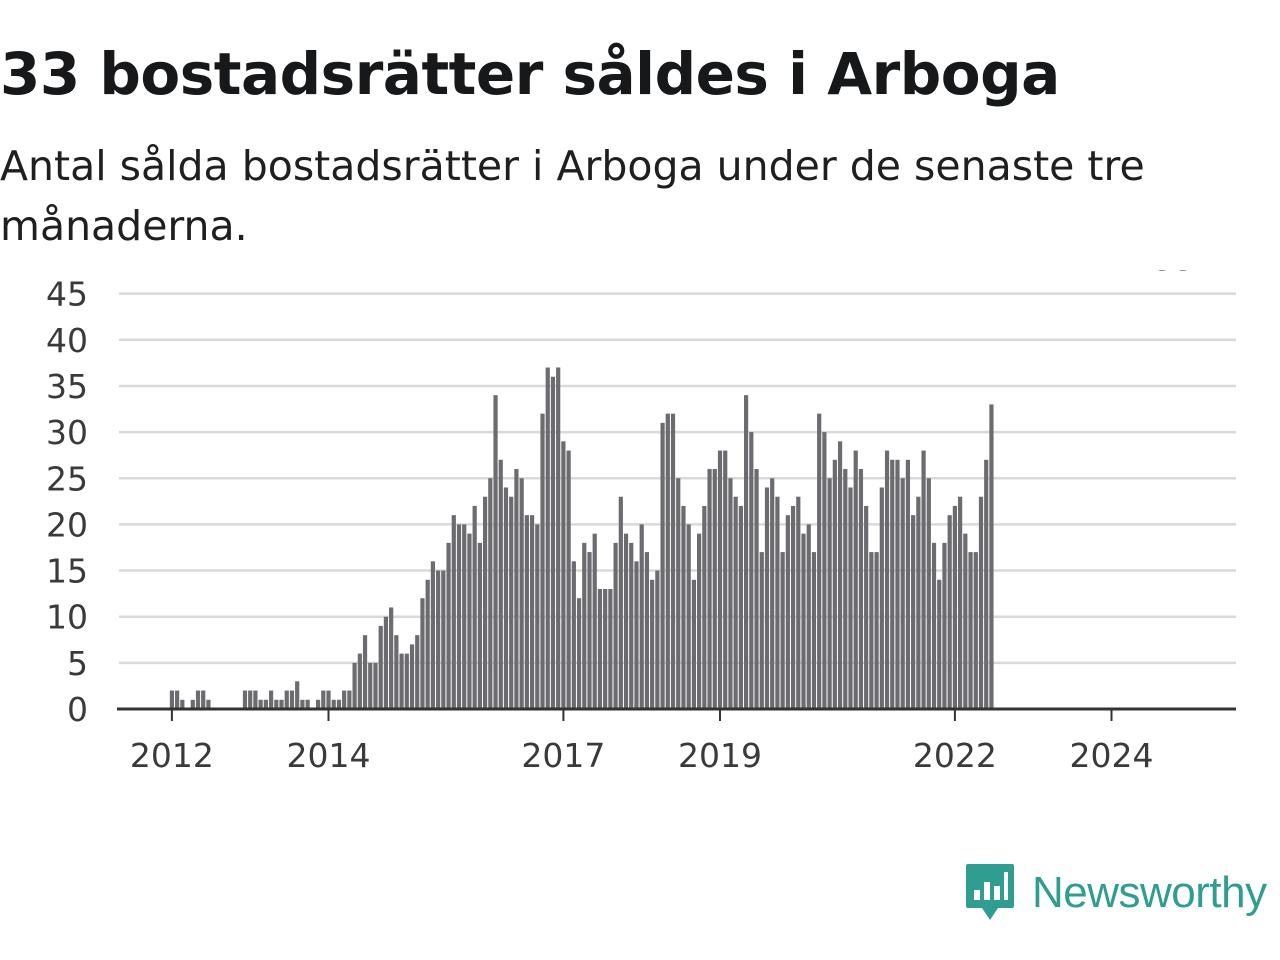 This screenshot has width=1280, height=960. I want to click on x-tick-label: 2024, so click(1112, 755).